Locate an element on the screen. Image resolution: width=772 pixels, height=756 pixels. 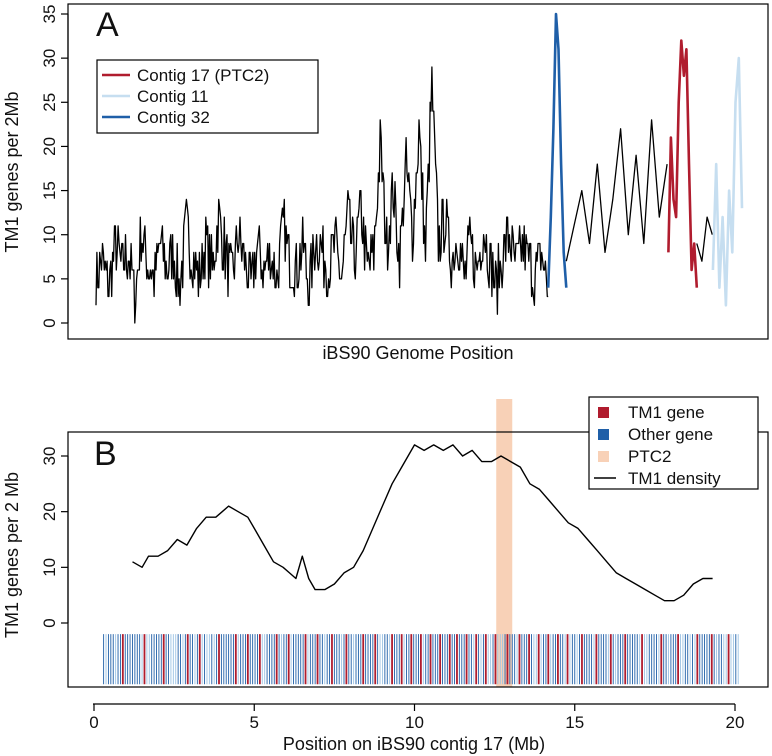
panel-b-legend: TM1 gene Other gene PTC2 TM1 density is located at coordinates (673, 443).